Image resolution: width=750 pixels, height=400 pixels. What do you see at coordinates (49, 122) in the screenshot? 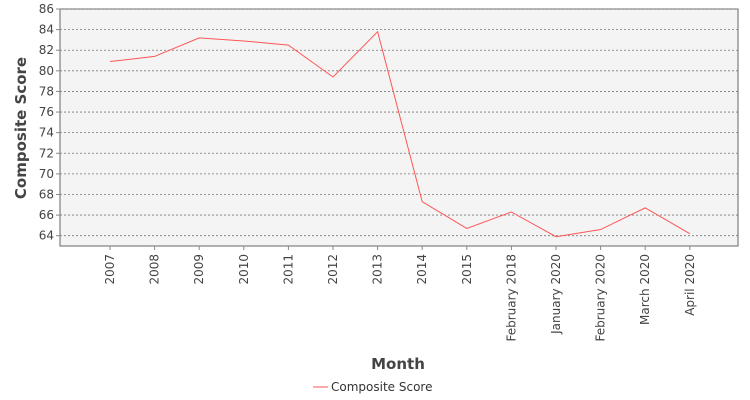
I see `y-axis-ticks: 64 66 68 70 72 74 76 78 80 82 84 86` at bounding box center [49, 122].